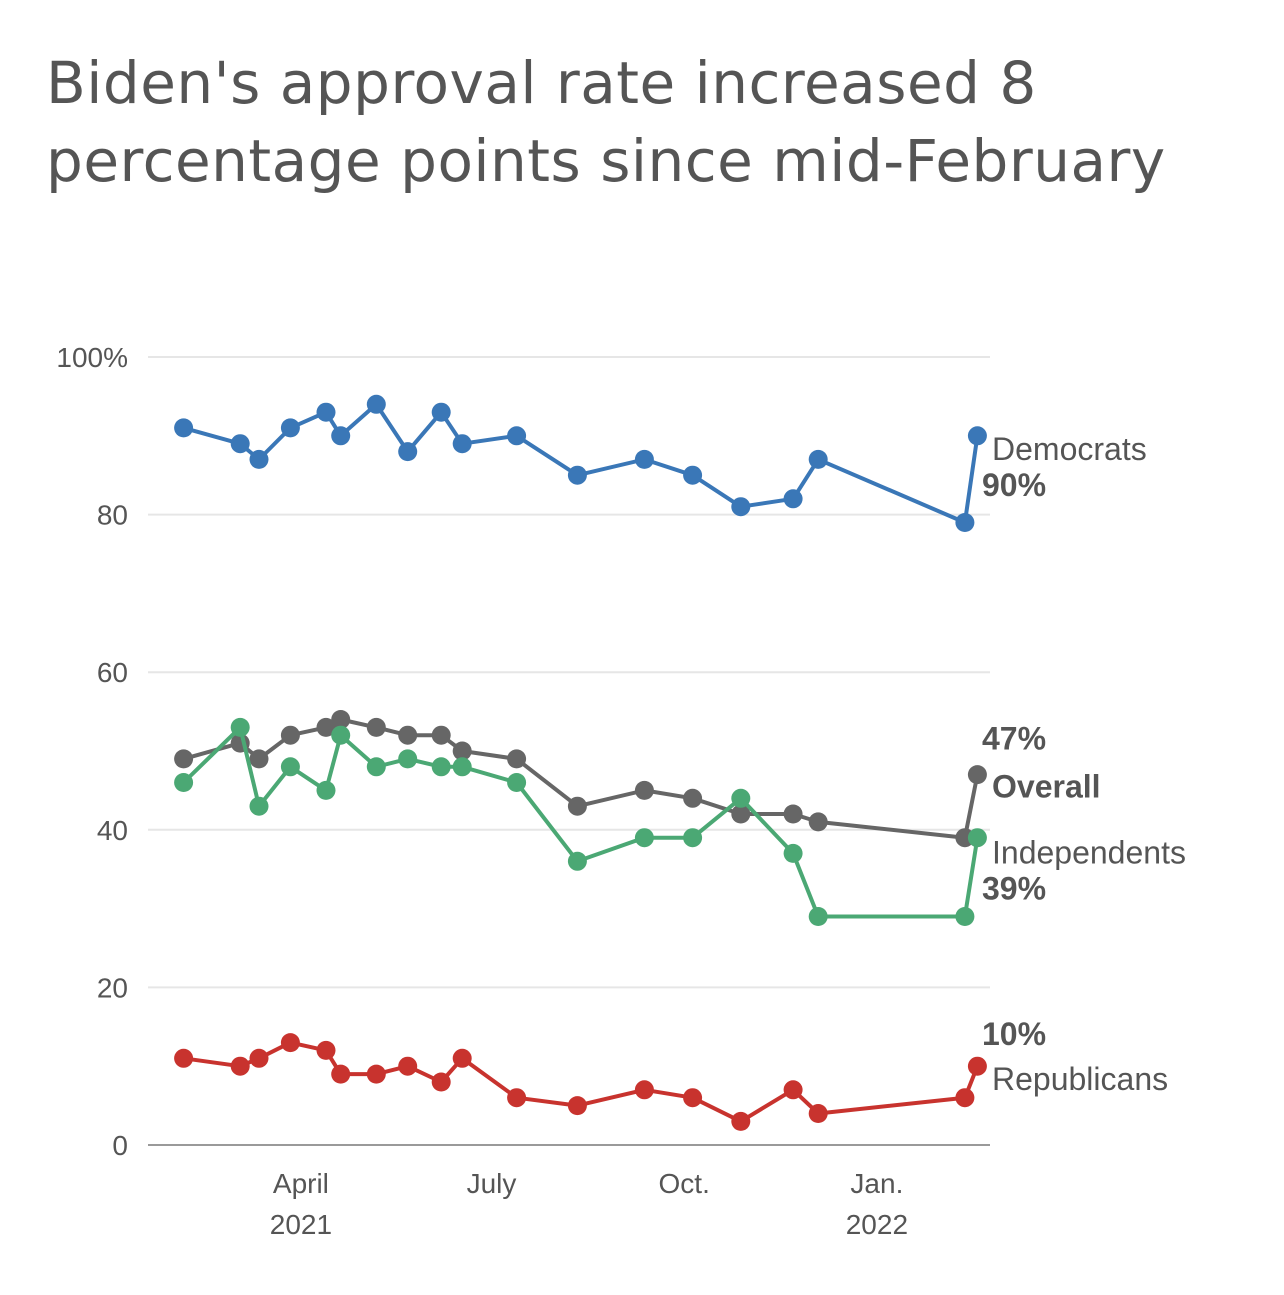 Image resolution: width=1284 pixels, height=1295 pixels. I want to click on series-label-overall: Overall, so click(1046, 787).